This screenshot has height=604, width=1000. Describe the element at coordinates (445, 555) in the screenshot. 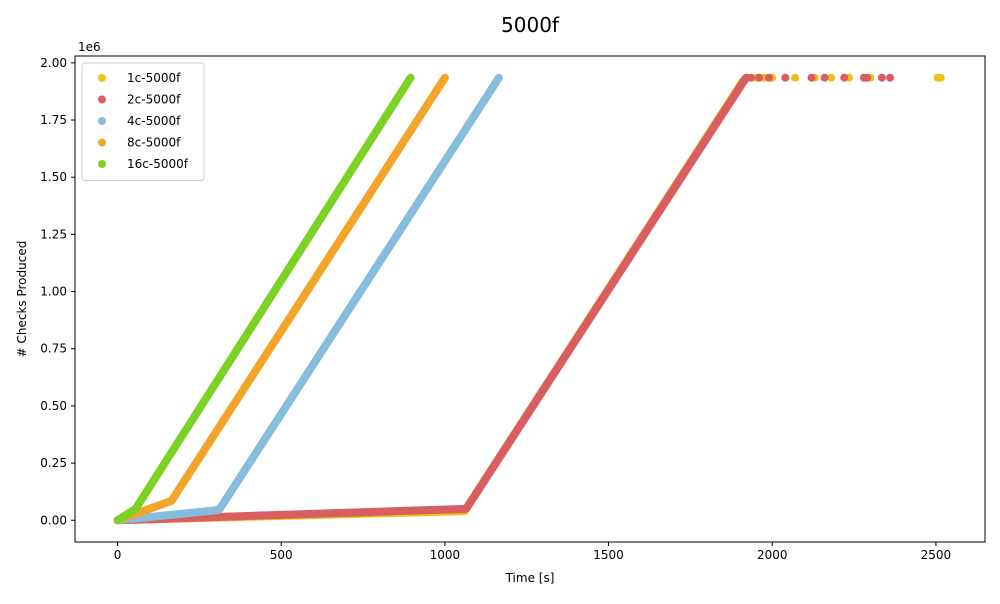

I see `x-tick-label: 1000` at that location.